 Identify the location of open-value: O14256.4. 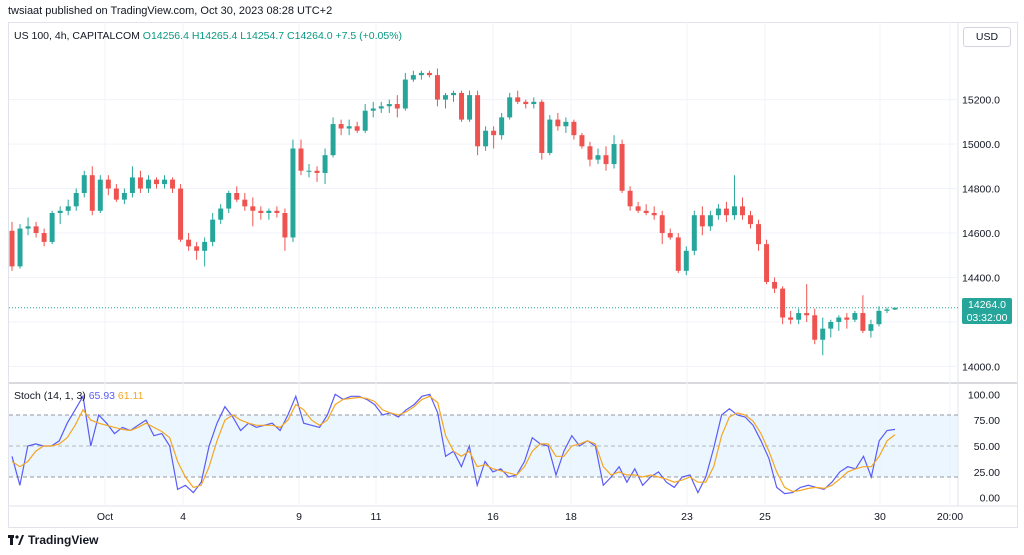
(165, 36).